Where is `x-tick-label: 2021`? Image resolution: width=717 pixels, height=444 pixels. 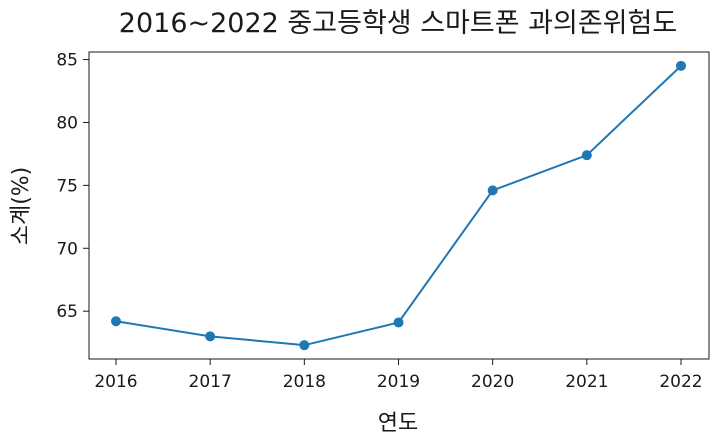
x-tick-label: 2021 is located at coordinates (586, 382).